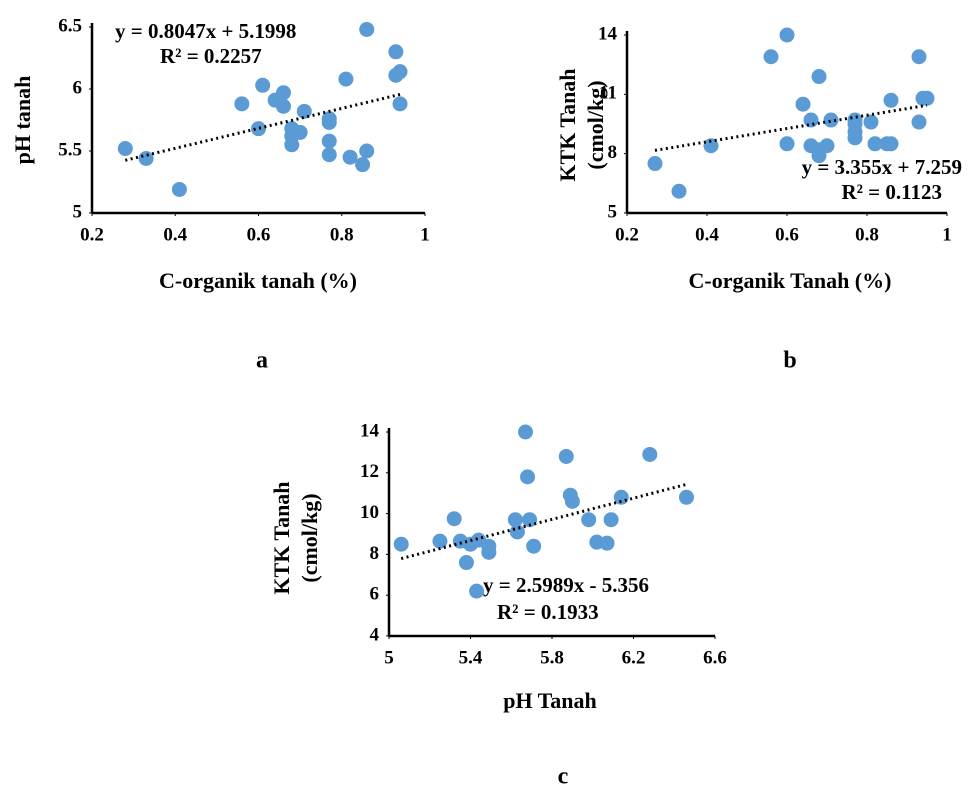 This screenshot has width=974, height=785. Describe the element at coordinates (947, 234) in the screenshot. I see `x-tick-label: 1` at that location.